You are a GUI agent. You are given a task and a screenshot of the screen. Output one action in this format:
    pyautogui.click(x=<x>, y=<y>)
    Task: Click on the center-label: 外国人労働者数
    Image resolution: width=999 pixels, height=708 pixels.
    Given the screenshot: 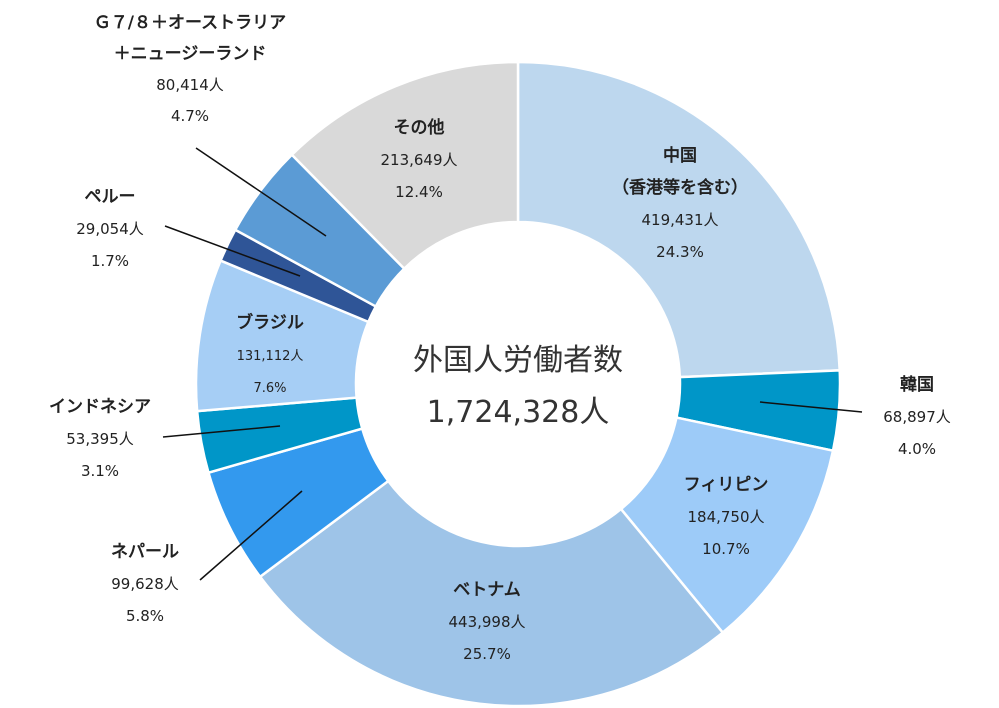 What is the action you would take?
    pyautogui.click(x=518, y=360)
    